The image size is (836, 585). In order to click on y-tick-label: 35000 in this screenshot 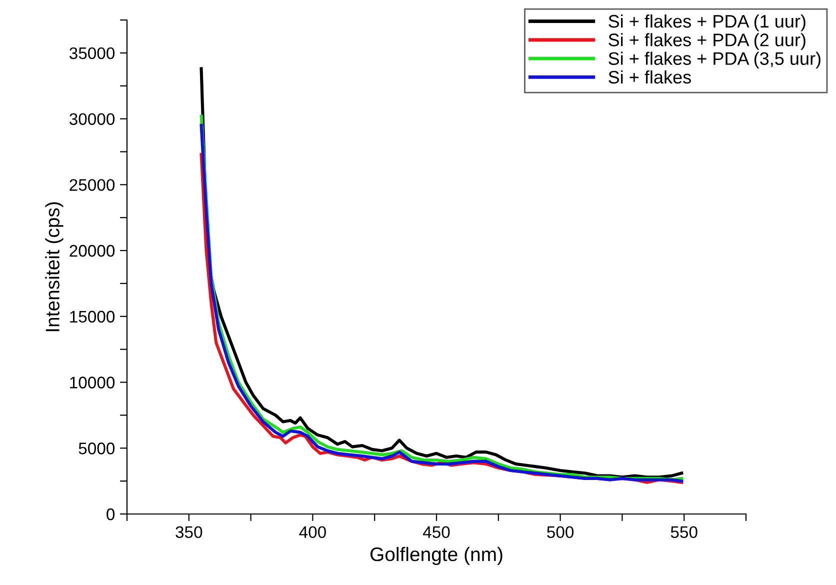, I will do `click(92, 53)`.